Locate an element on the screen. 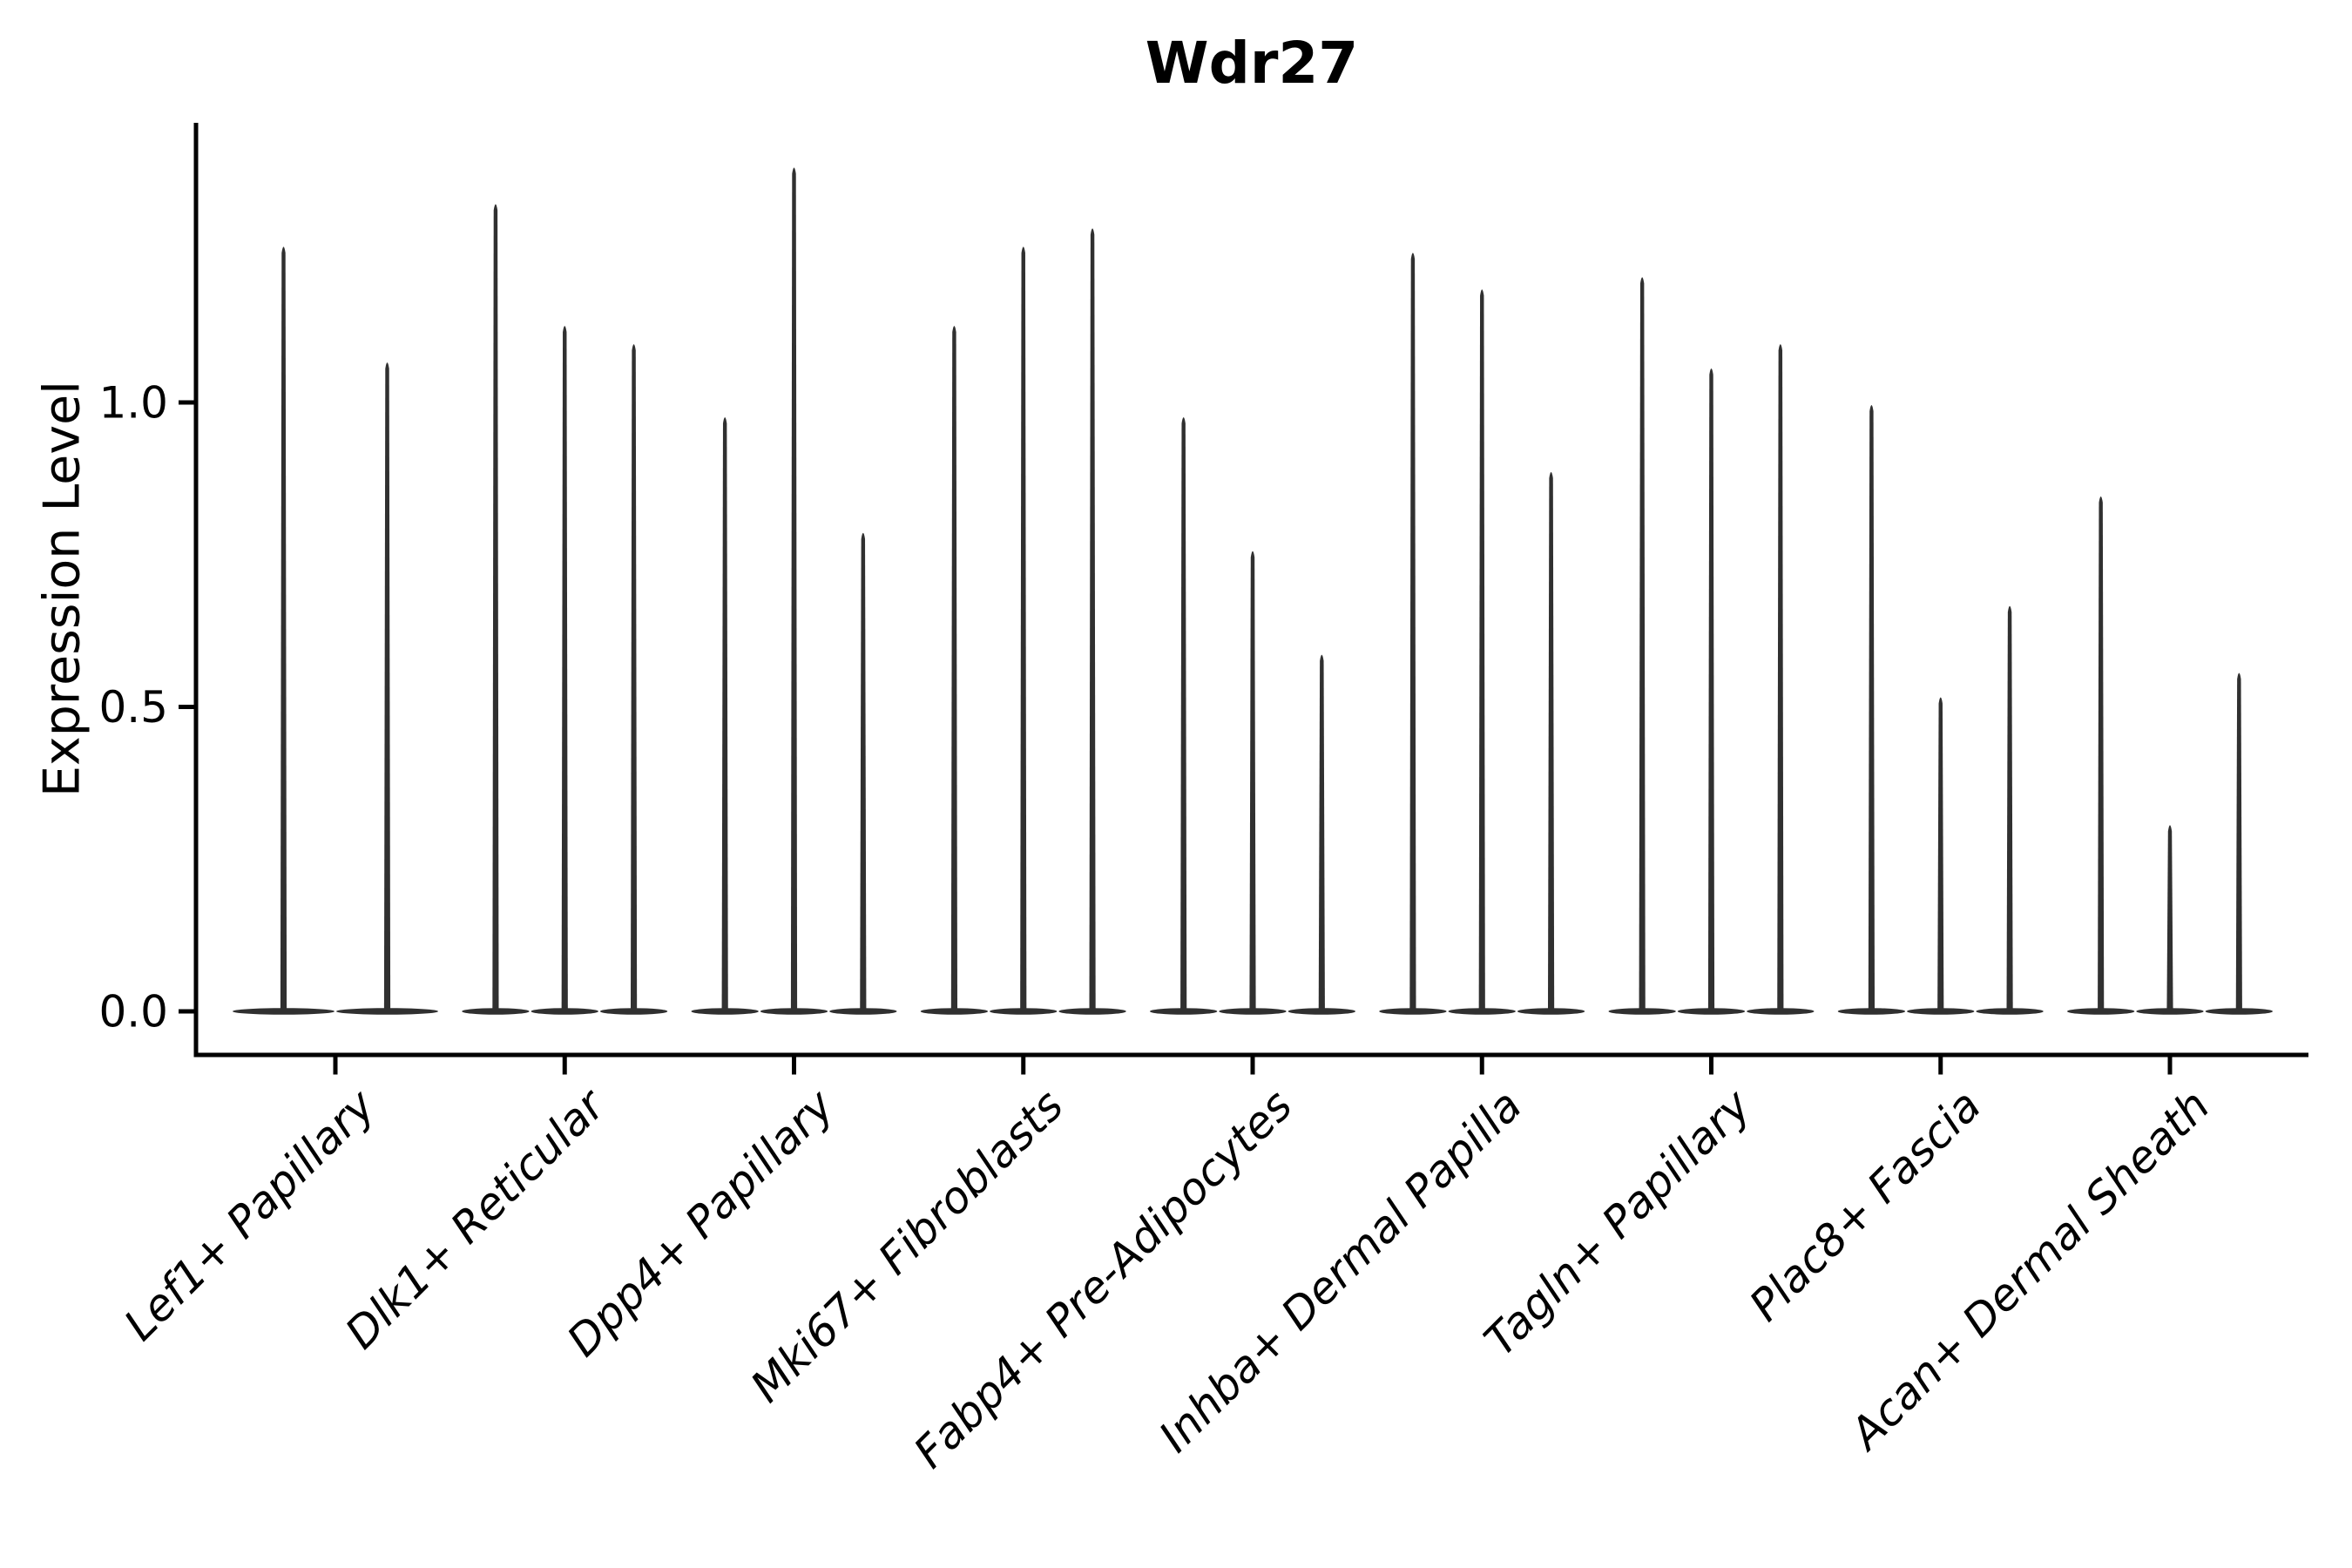 This screenshot has width=2352, height=1568. y-tick-label: 0.0 is located at coordinates (133, 1012).